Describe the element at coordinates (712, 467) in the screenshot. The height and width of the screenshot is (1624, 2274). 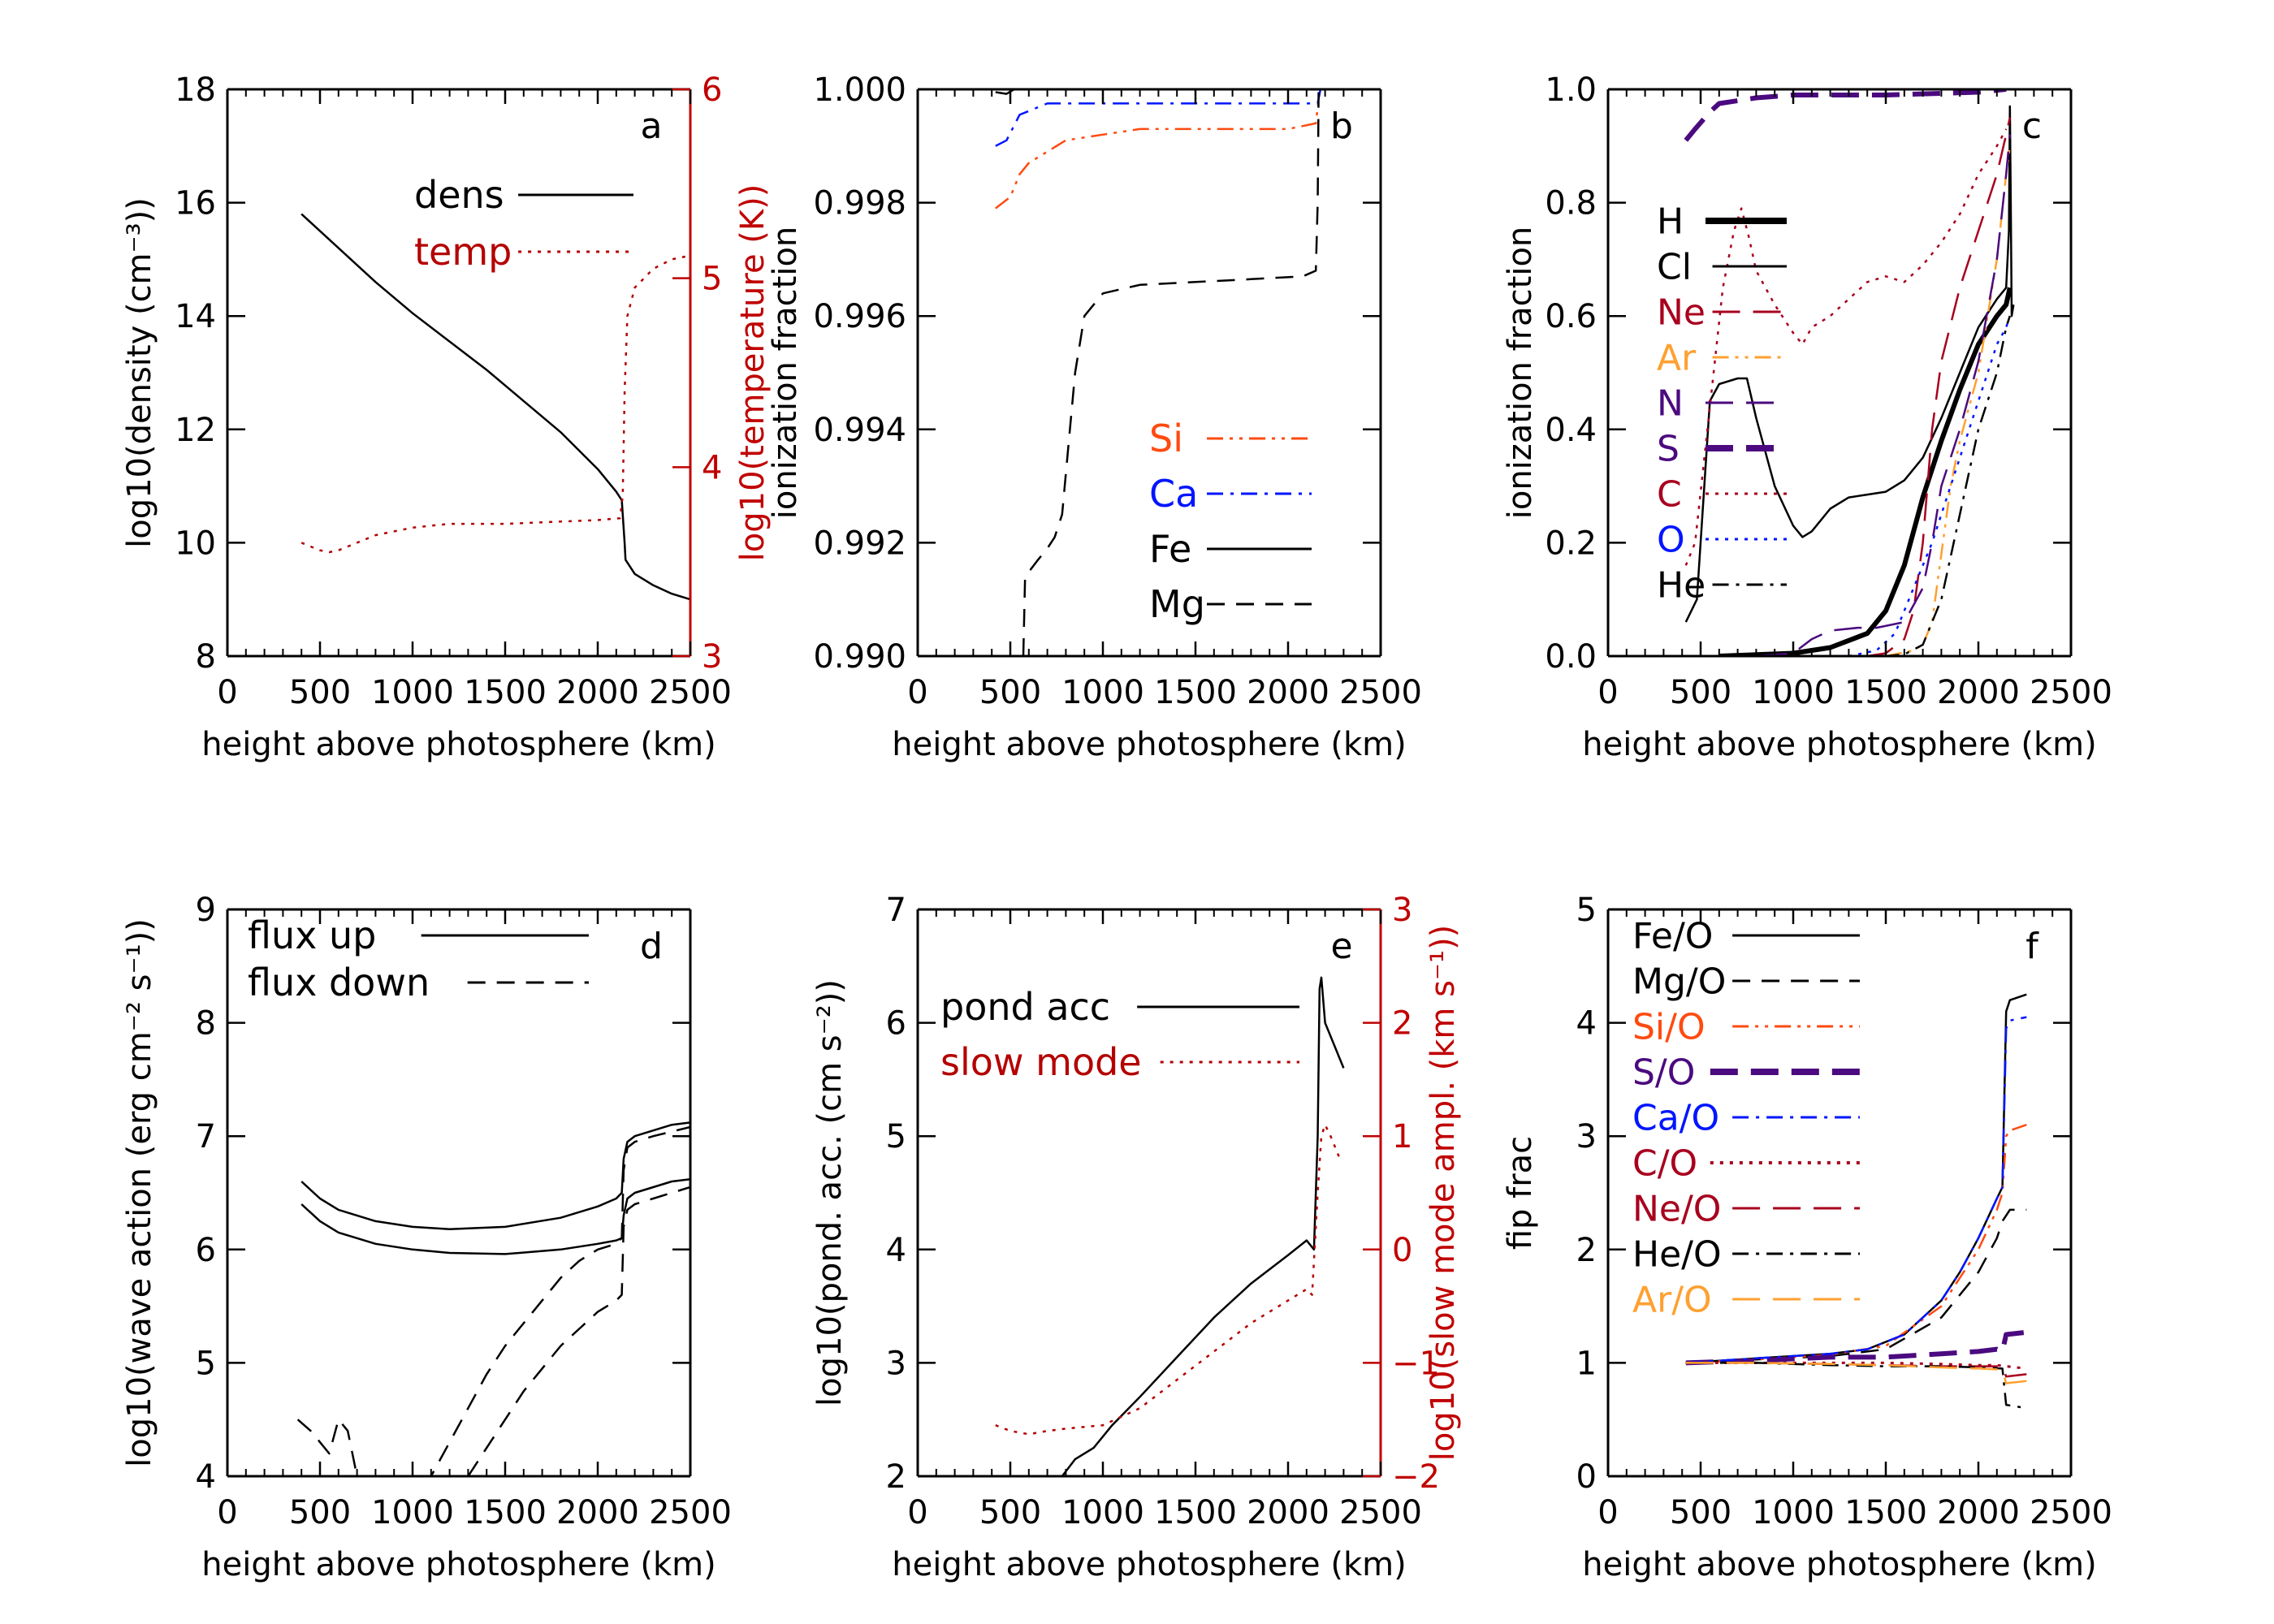
I see `y2-tick-label-a-1: 4` at that location.